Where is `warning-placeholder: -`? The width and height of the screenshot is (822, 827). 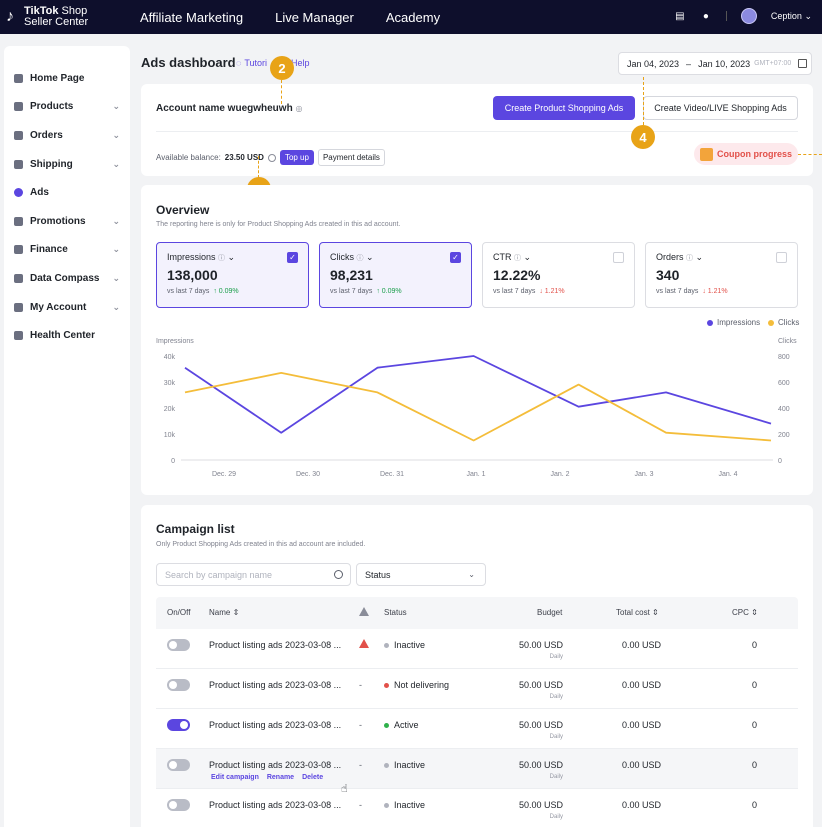 warning-placeholder: - is located at coordinates (360, 765).